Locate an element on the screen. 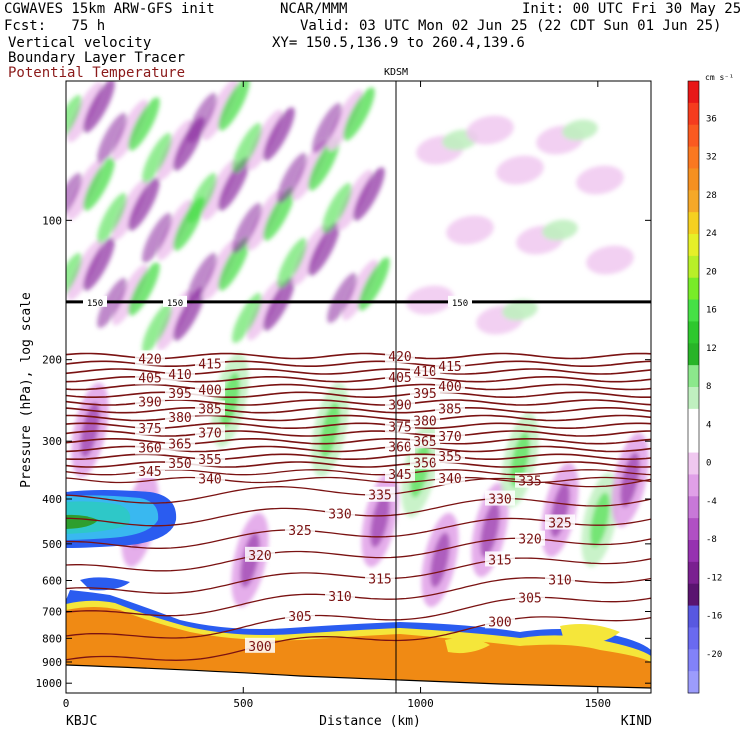 The image size is (740, 740). colorbar-tick-label: 4 is located at coordinates (708, 425).